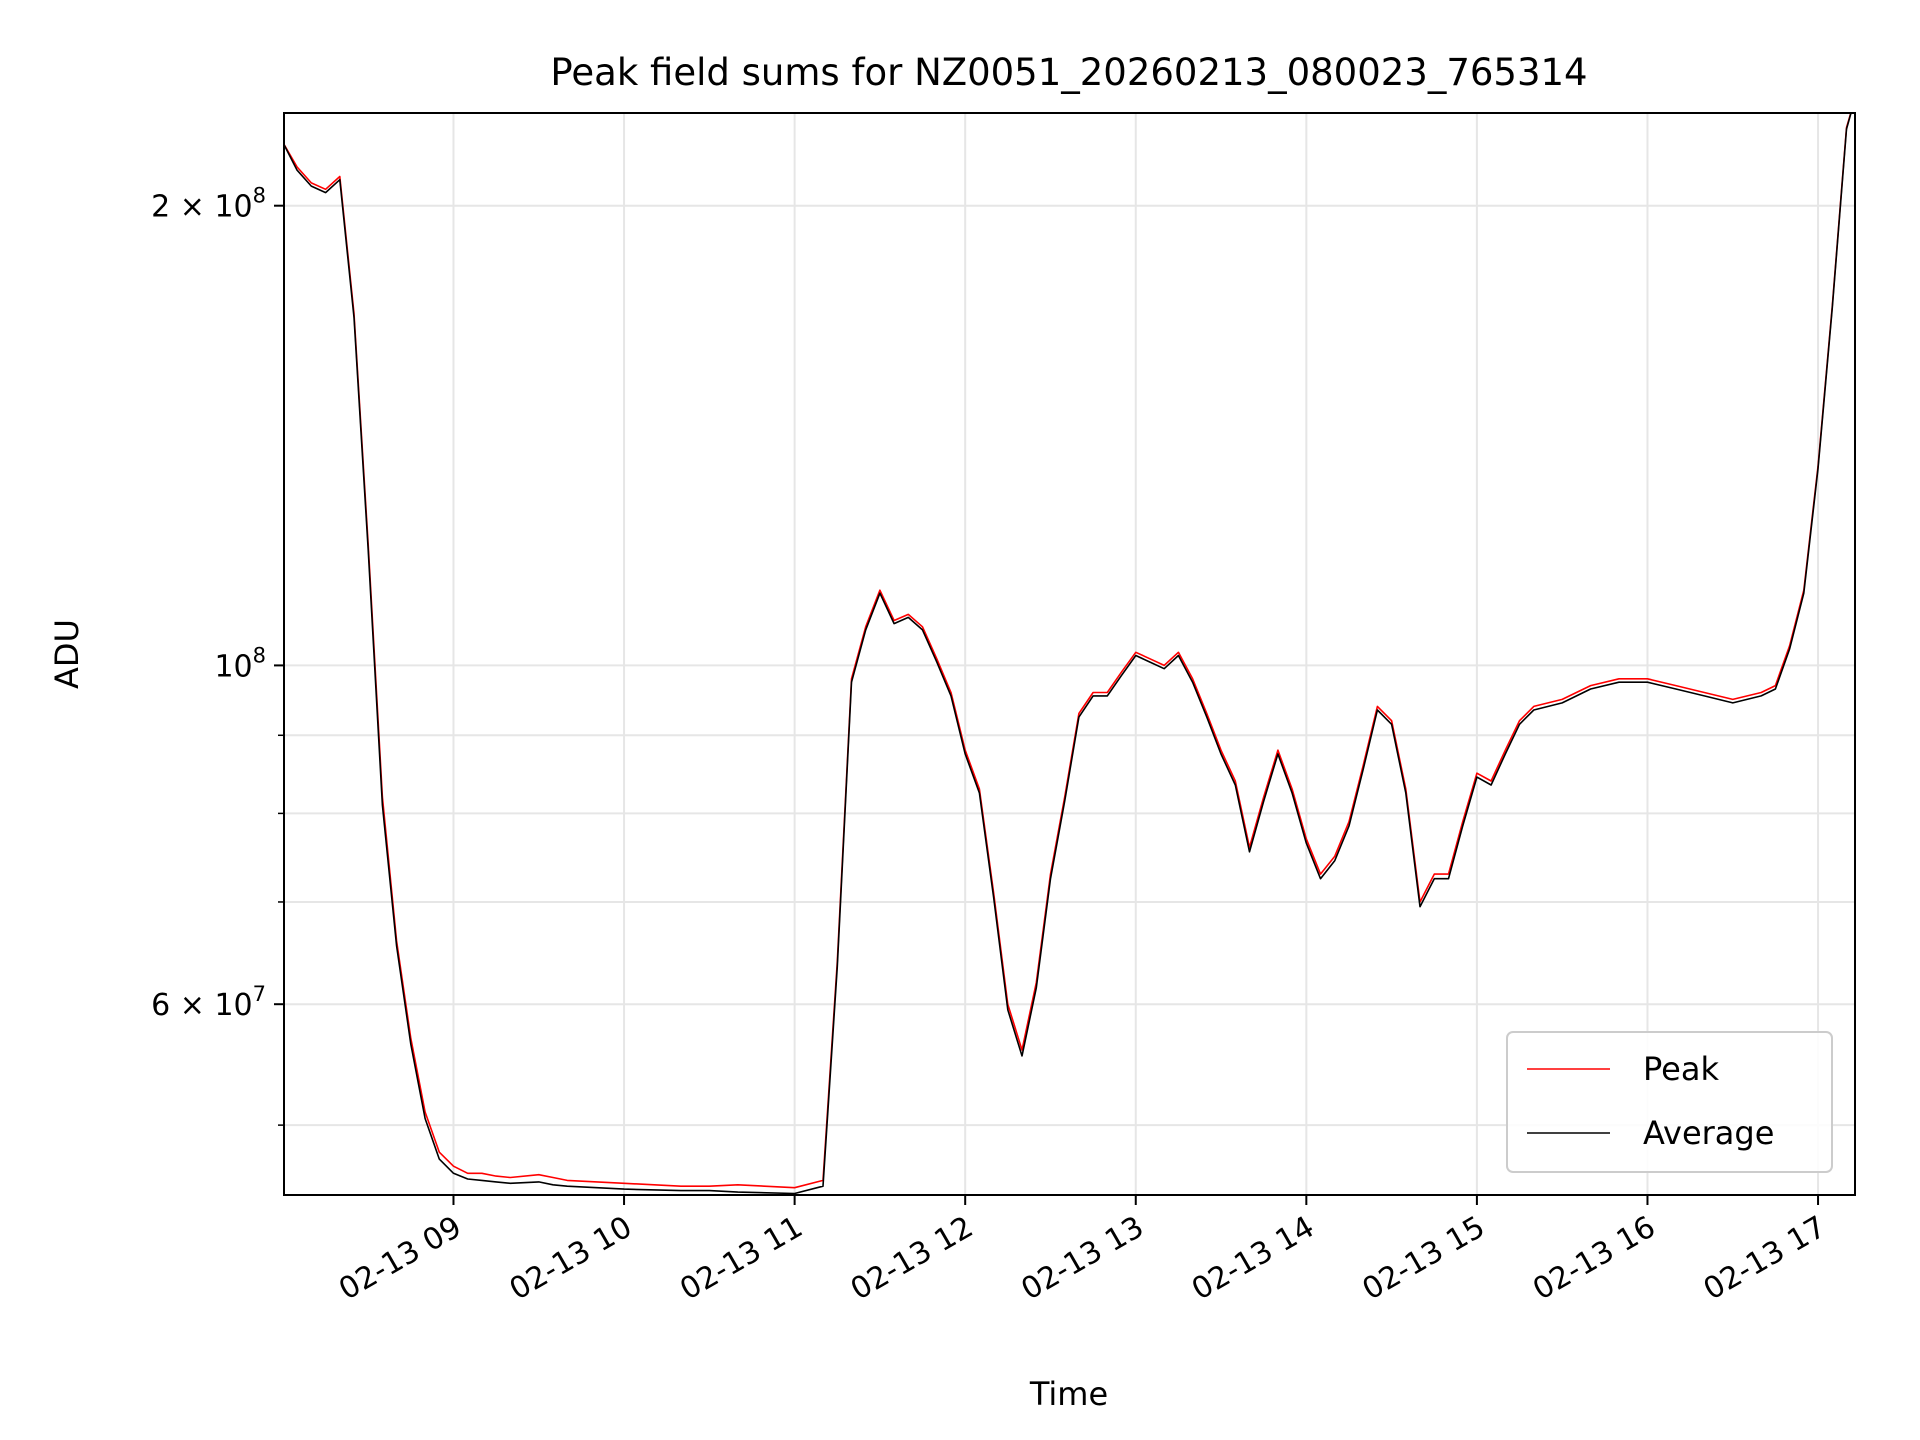 This screenshot has width=1920, height=1440. What do you see at coordinates (1708, 1133) in the screenshot?
I see `legend-label-average: Average` at bounding box center [1708, 1133].